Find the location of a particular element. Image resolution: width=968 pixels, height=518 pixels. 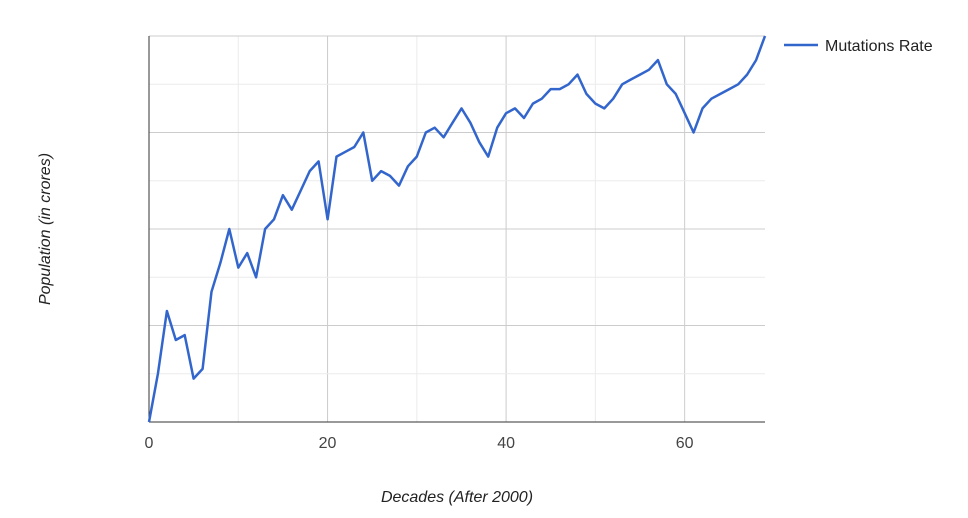

legend: Mutations Rate is located at coordinates (858, 46).